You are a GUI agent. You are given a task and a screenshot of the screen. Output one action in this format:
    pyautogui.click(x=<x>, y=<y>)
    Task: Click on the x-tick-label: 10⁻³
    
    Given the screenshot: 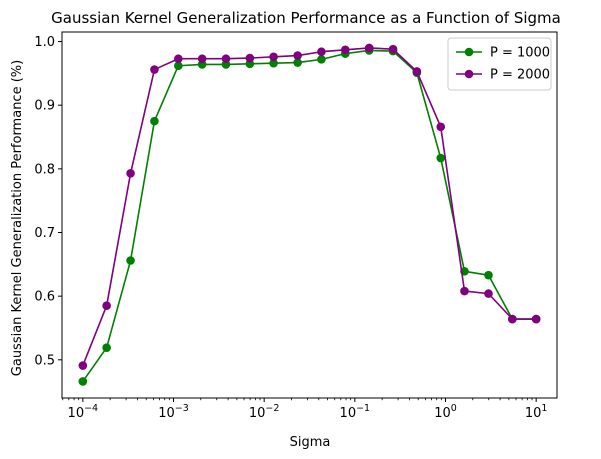 What is the action you would take?
    pyautogui.click(x=173, y=412)
    